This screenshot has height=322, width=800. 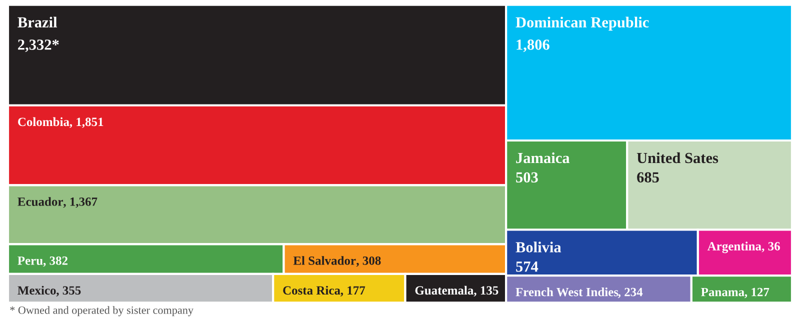 What do you see at coordinates (353, 291) in the screenshot?
I see `data-label: , 177` at bounding box center [353, 291].